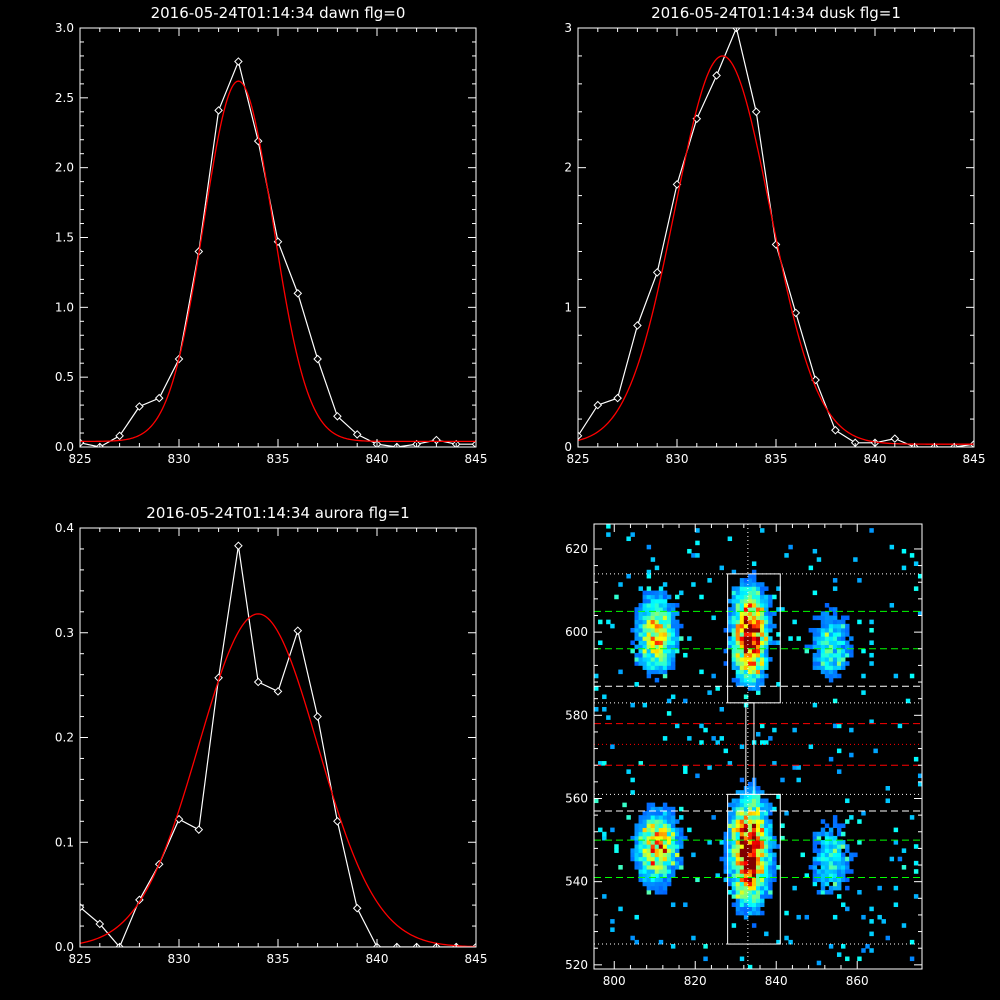  I want to click on diamond-marker, so click(298, 293).